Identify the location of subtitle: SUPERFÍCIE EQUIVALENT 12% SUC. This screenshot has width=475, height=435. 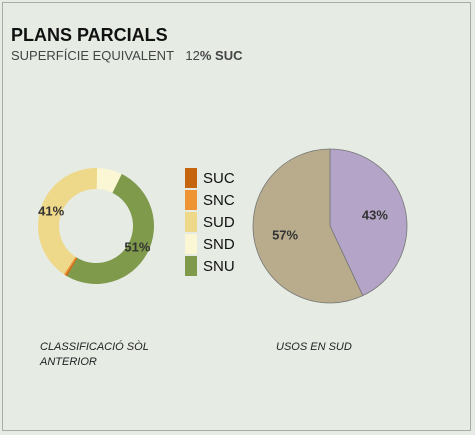
(127, 55).